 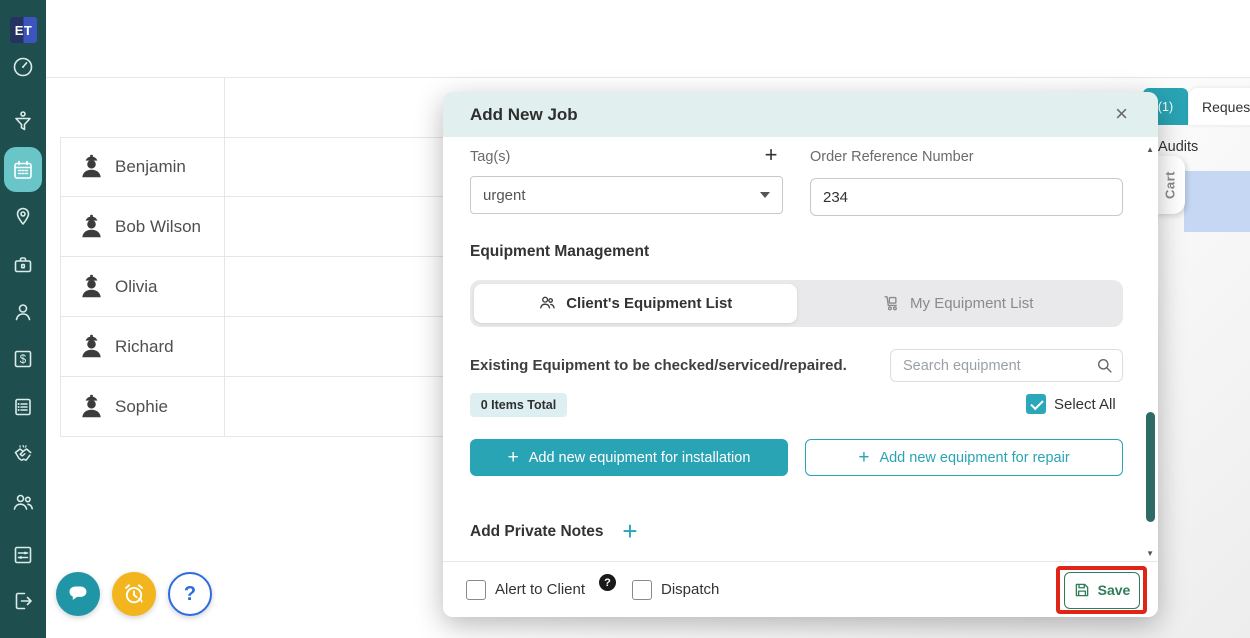 What do you see at coordinates (1085, 404) in the screenshot?
I see `select-all-label: Select All` at bounding box center [1085, 404].